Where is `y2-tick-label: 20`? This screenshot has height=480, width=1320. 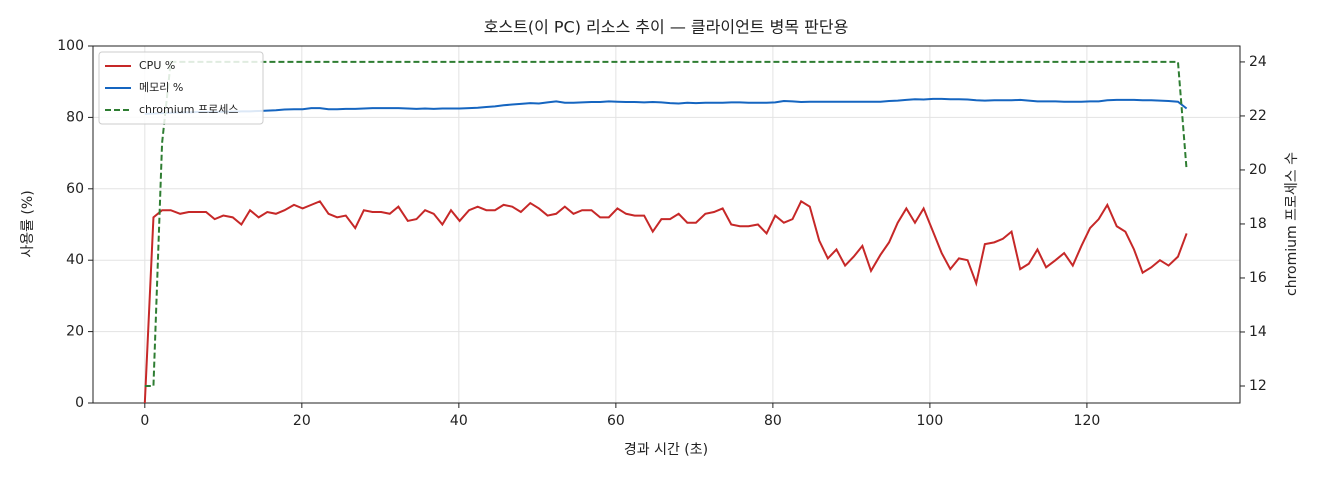 y2-tick-label: 20 is located at coordinates (1258, 170).